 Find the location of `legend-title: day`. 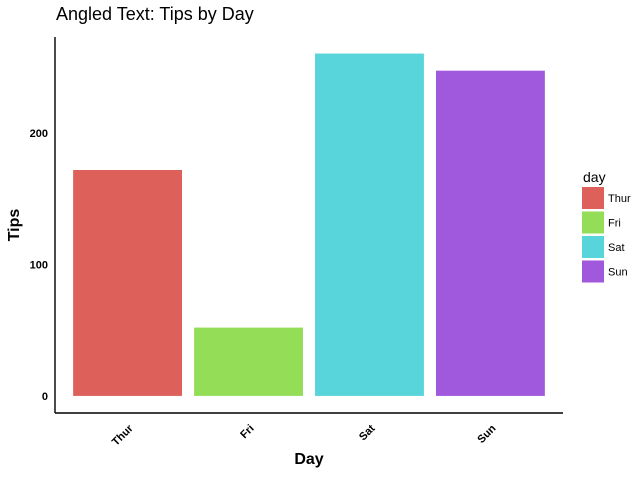

legend-title: day is located at coordinates (594, 177).